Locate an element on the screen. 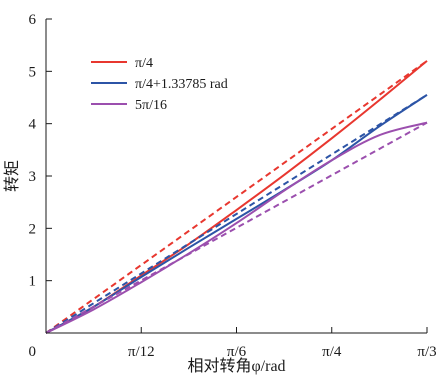 This screenshot has width=439, height=380. x-axis-title: 相对转角φ/rad is located at coordinates (236, 366).